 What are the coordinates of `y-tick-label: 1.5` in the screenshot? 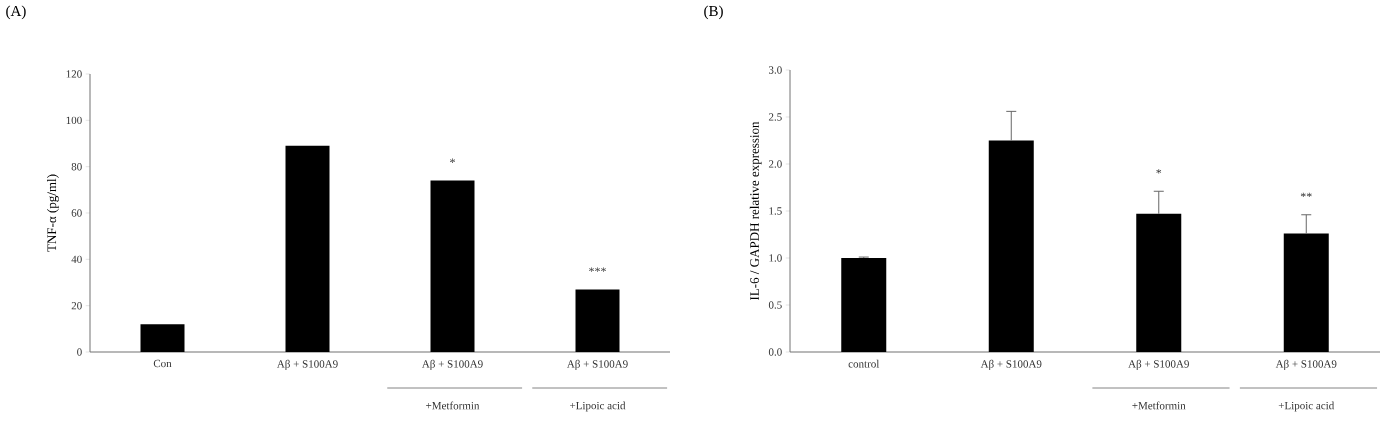 It's located at (775, 211).